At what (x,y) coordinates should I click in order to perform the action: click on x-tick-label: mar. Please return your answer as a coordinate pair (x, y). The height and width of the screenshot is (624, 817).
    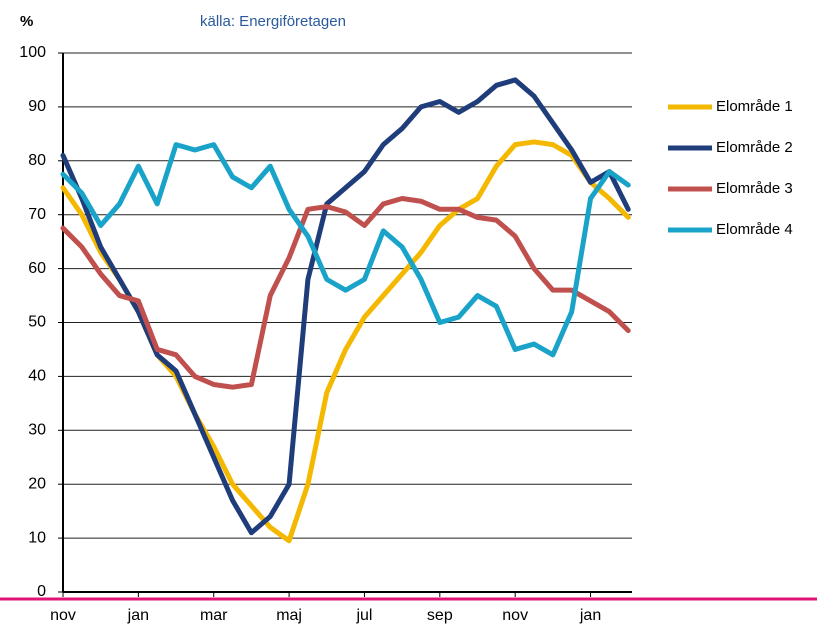
    Looking at the image, I should click on (214, 615).